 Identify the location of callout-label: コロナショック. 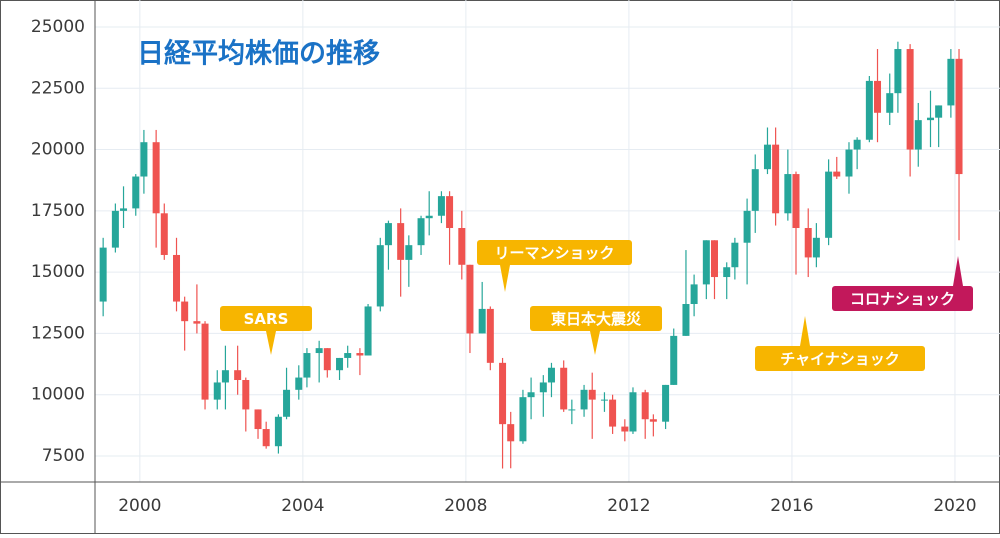
(902, 299).